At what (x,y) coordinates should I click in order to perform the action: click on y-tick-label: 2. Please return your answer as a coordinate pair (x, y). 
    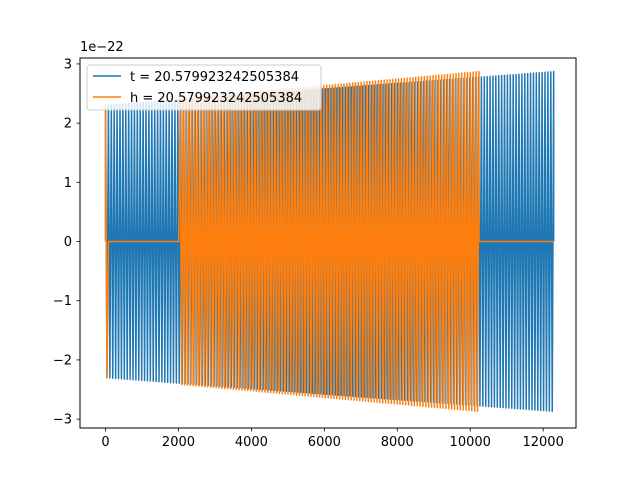
    Looking at the image, I should click on (68, 124).